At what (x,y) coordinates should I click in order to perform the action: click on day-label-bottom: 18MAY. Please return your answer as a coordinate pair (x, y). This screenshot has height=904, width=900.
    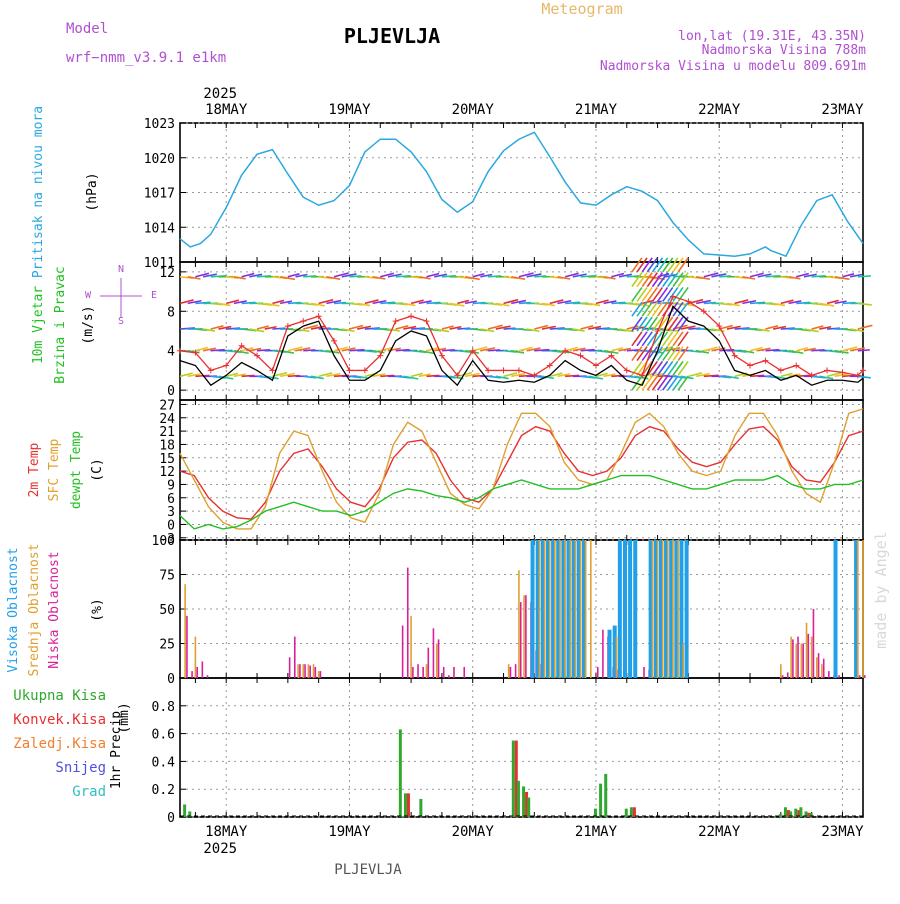
    Looking at the image, I should click on (226, 832).